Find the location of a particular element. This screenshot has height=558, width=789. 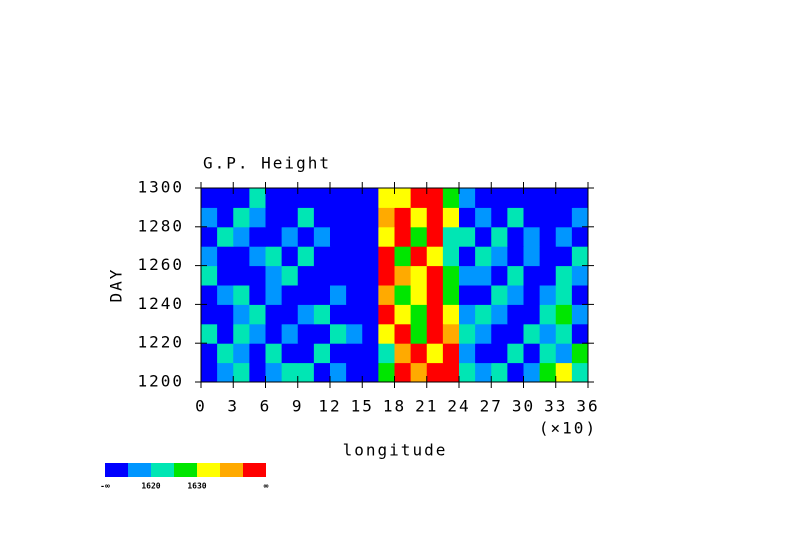

y-tick-label: 1240 is located at coordinates (160, 303).